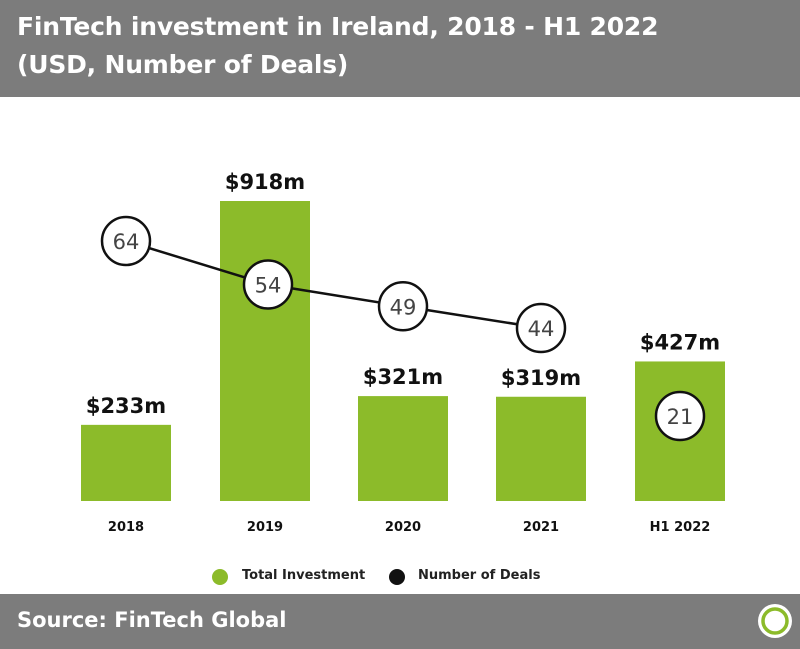  What do you see at coordinates (541, 378) in the screenshot?
I see `bar-value-label: $319m` at bounding box center [541, 378].